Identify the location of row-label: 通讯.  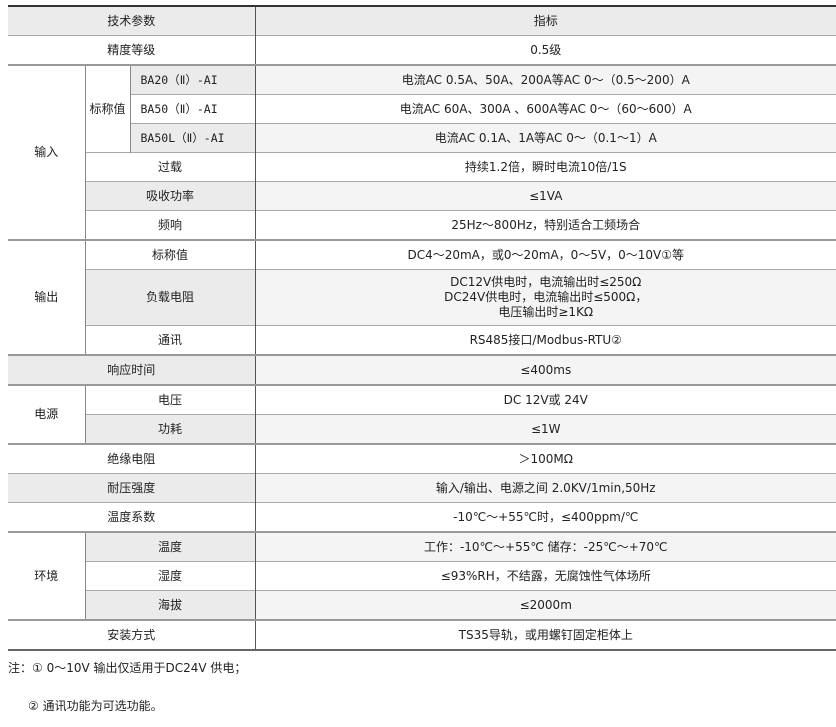
(169, 340).